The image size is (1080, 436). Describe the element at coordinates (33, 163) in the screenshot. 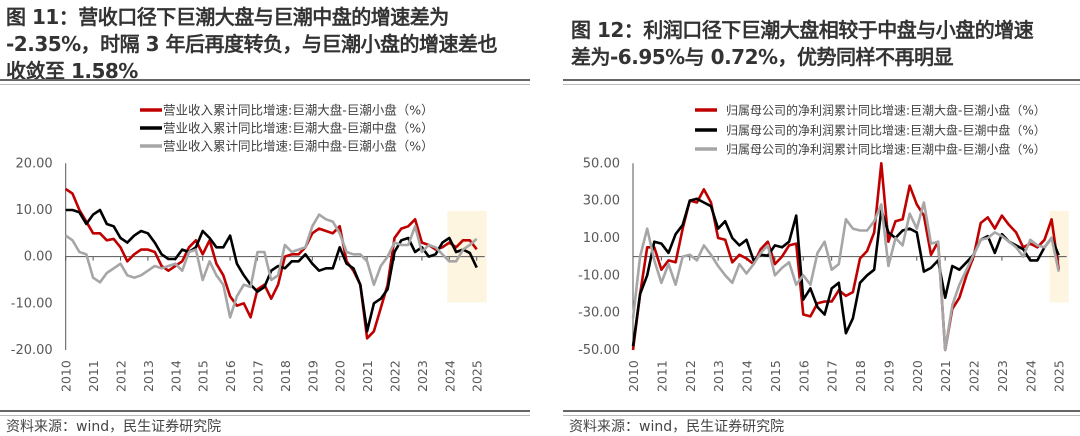

I see `y-tick-label: 20.00` at that location.